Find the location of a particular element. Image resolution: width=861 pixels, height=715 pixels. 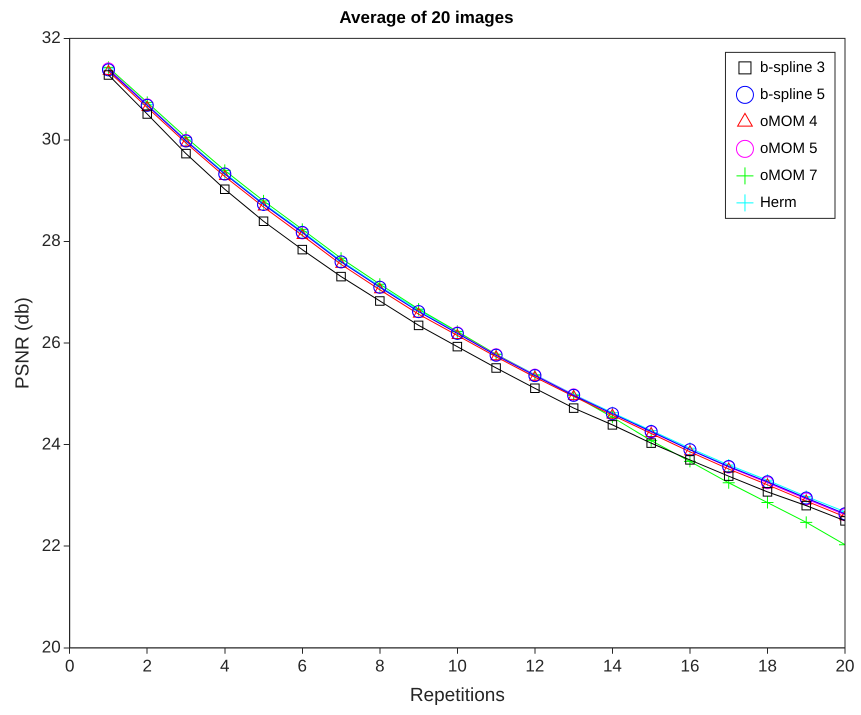

y-tick-label: 26 is located at coordinates (51, 342).